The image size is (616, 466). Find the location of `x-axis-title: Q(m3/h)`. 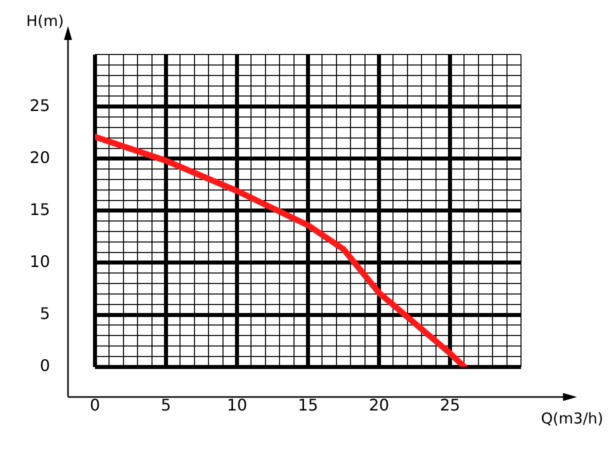

x-axis-title: Q(m3/h) is located at coordinates (572, 419).